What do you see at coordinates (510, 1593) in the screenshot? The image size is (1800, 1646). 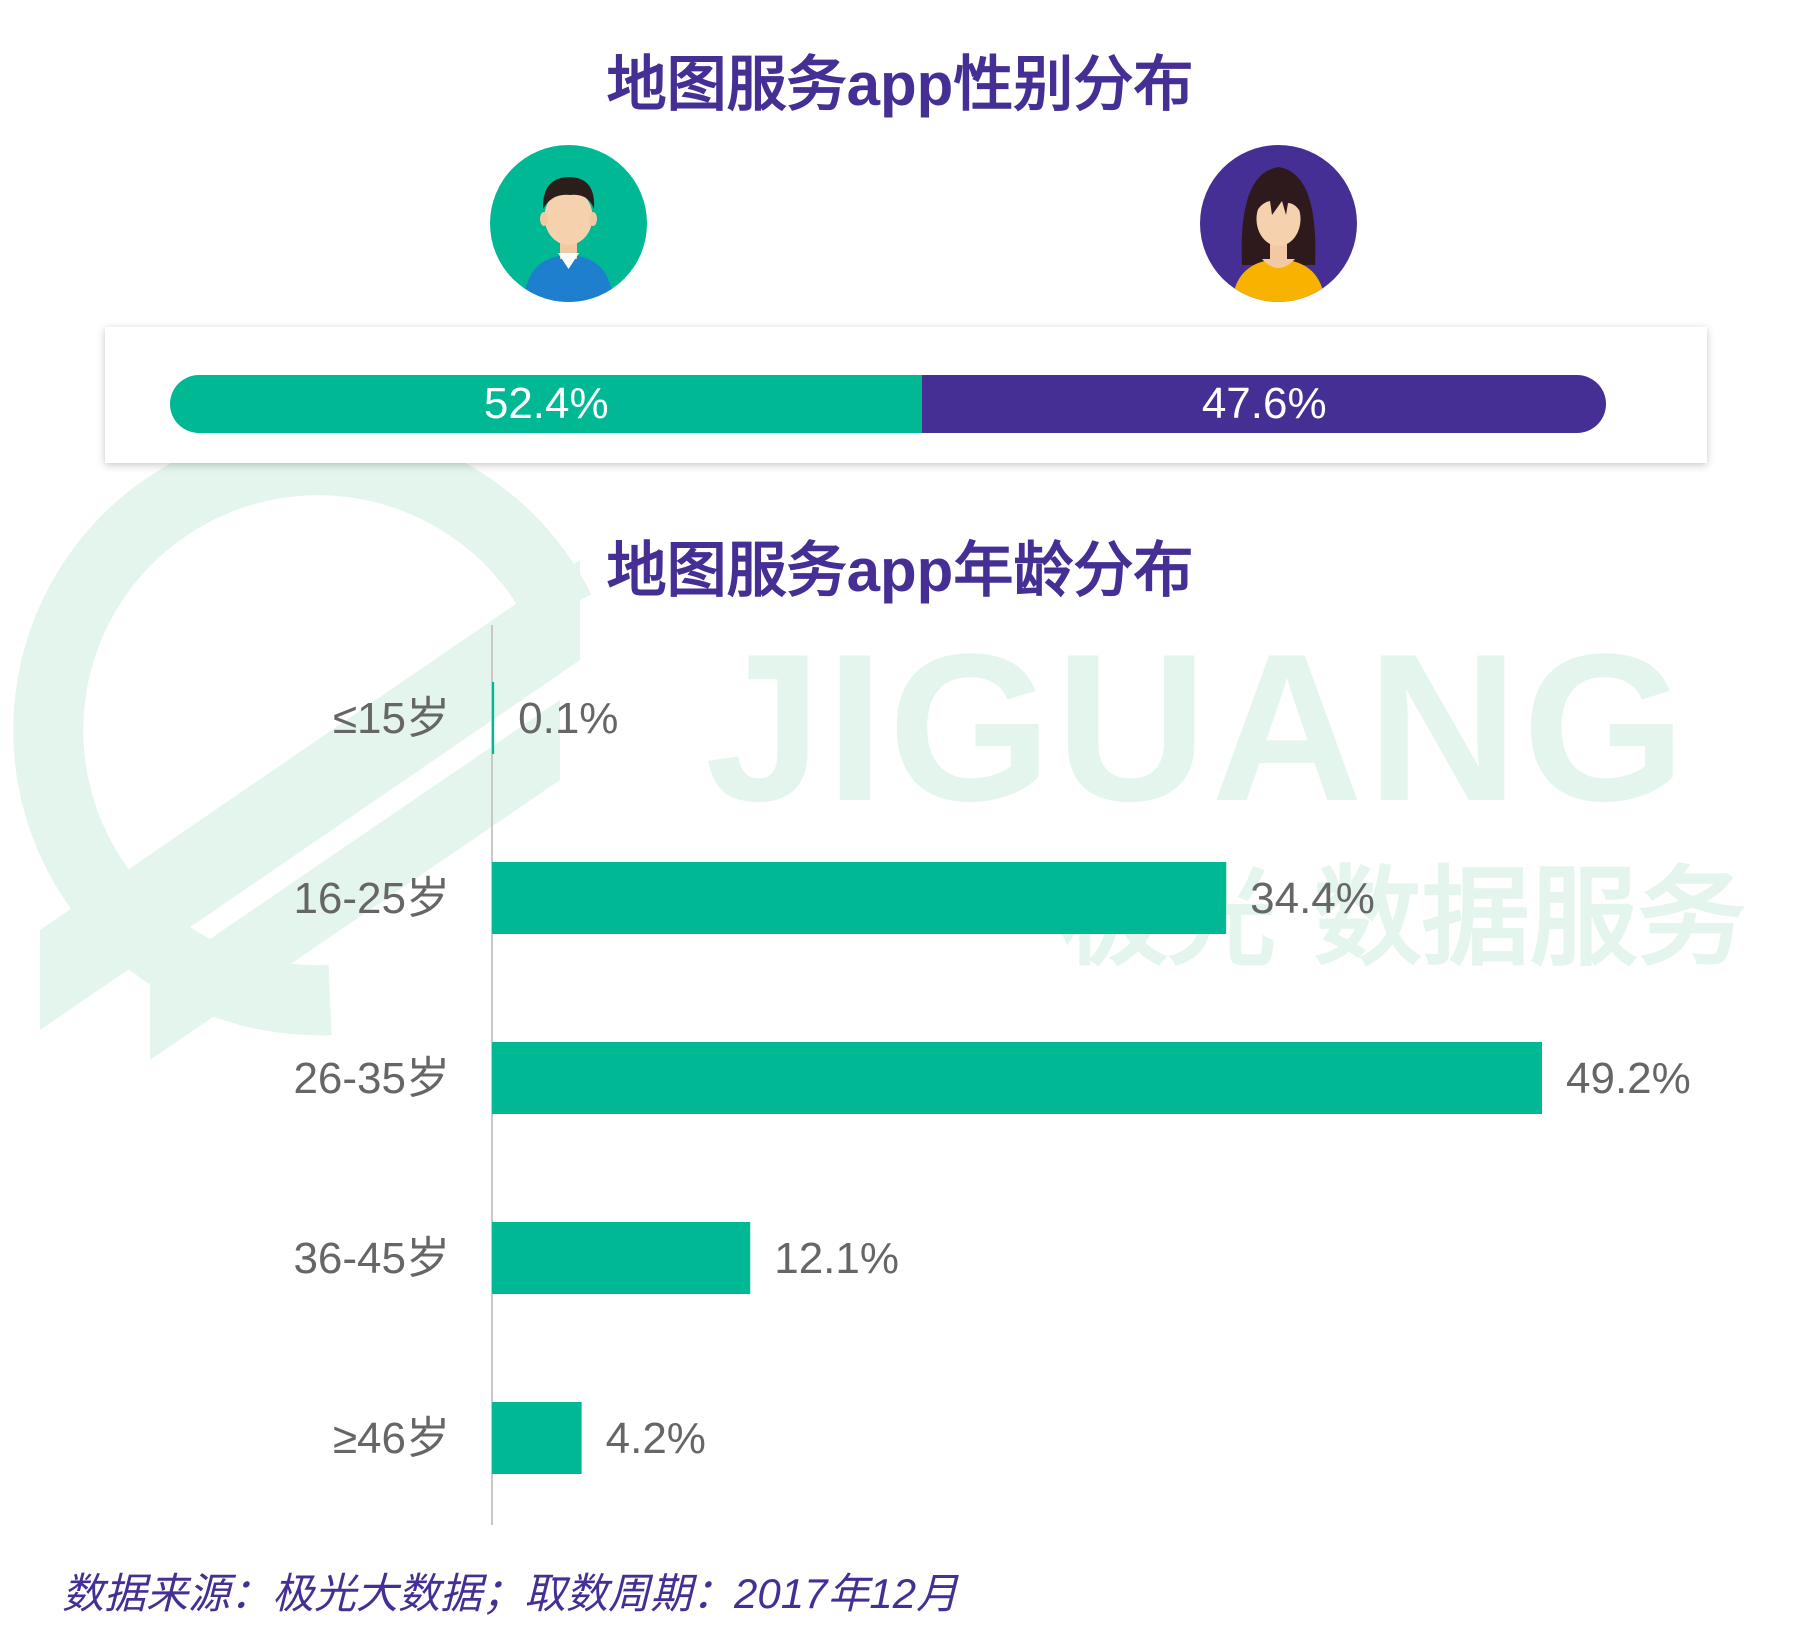 I see `data-source-note: 数据来源：极光大数据；取数周期：2017年12月` at bounding box center [510, 1593].